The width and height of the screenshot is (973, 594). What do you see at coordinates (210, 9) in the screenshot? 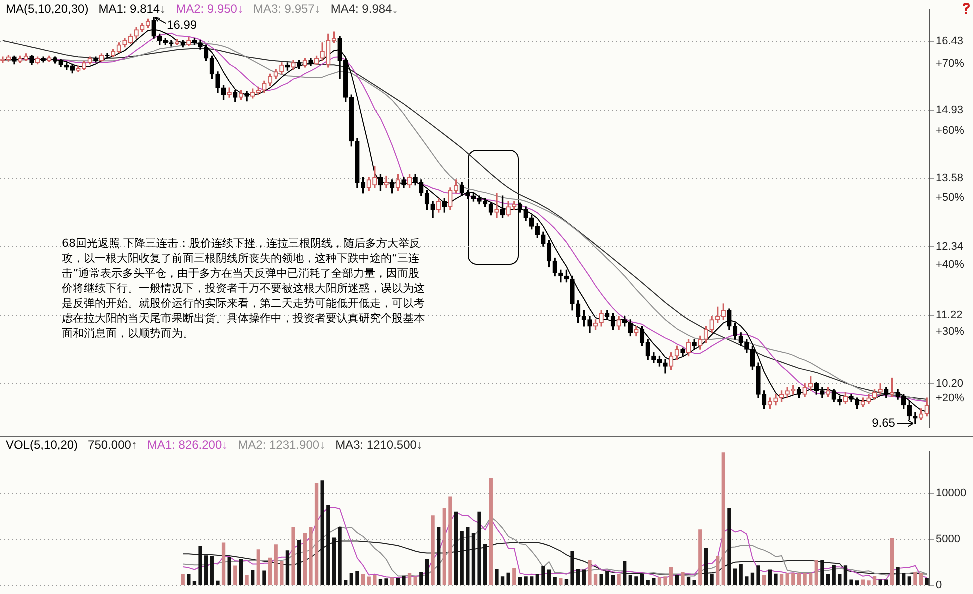
I see `series-label: MA2: 9.950↓` at bounding box center [210, 9].